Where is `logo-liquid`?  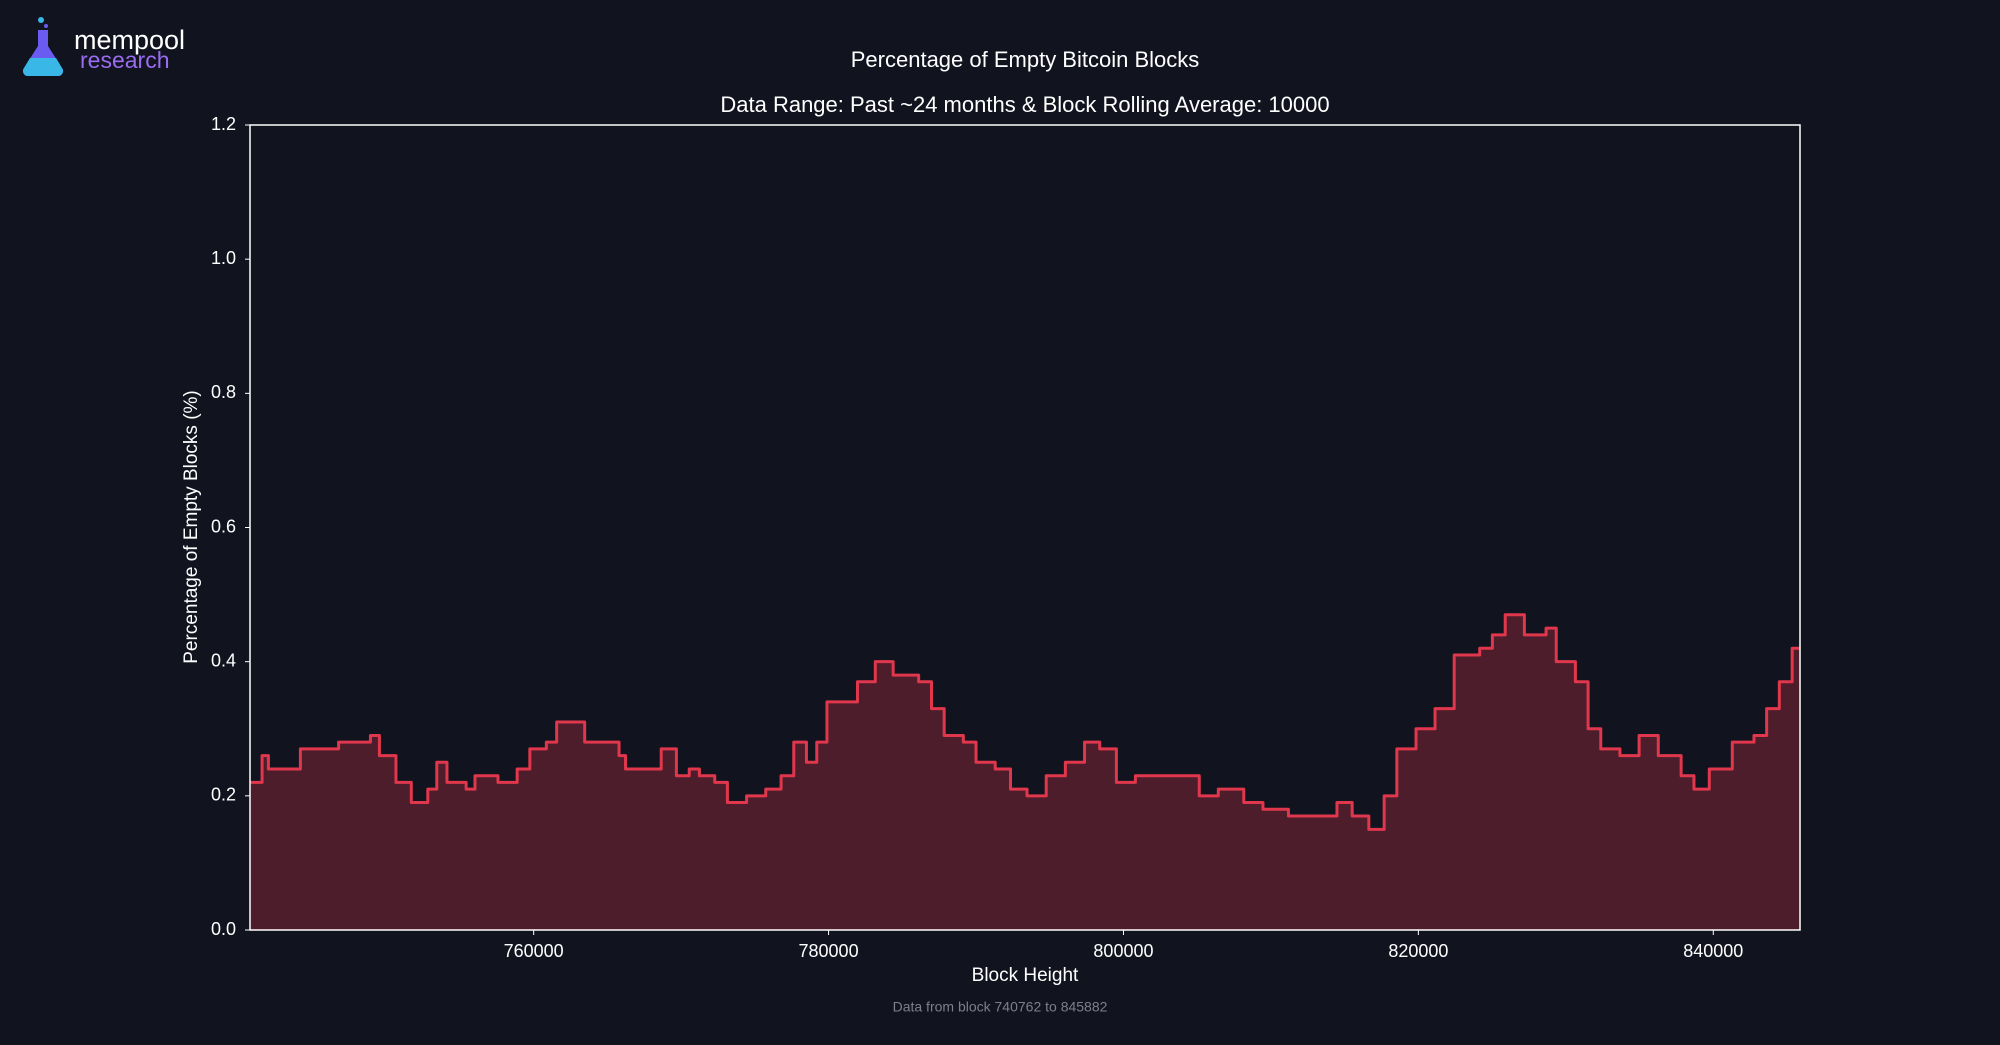 logo-liquid is located at coordinates (43, 67).